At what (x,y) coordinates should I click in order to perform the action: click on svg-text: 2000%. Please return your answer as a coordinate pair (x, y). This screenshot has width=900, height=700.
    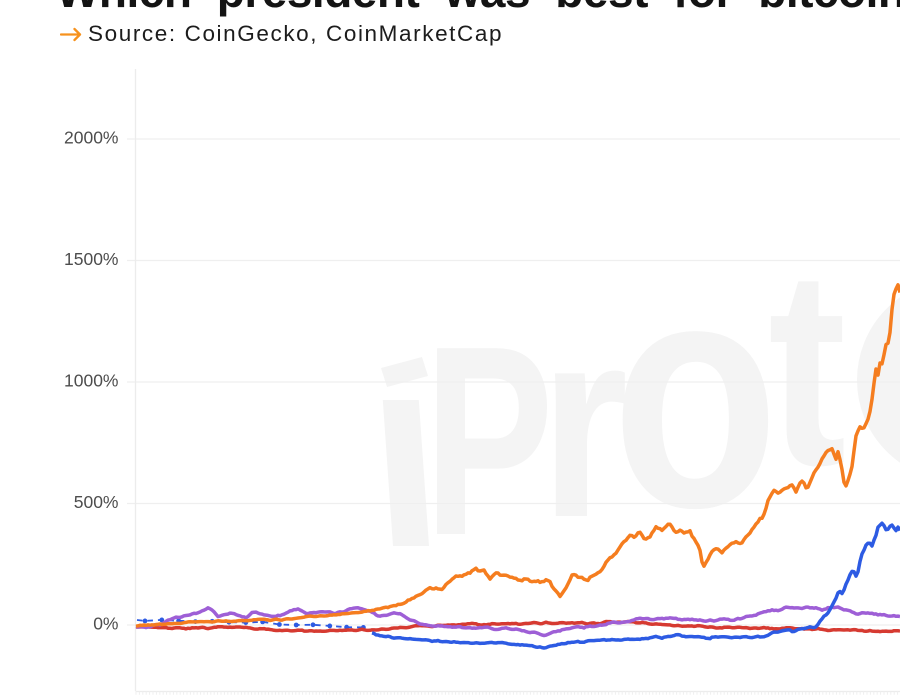
    Looking at the image, I should click on (91, 138).